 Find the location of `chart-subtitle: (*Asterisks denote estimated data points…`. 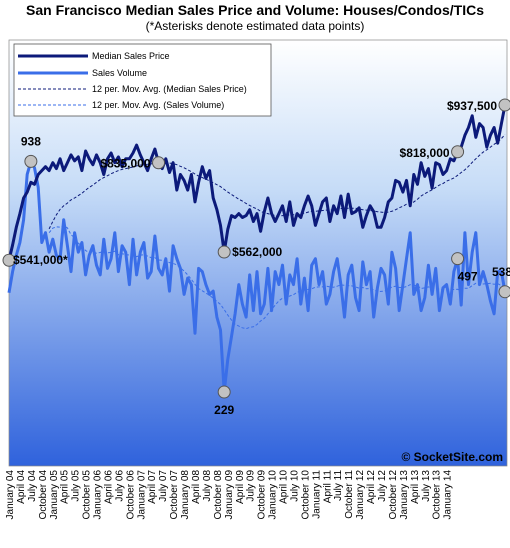

chart-subtitle: (*Asterisks denote estimated data points… is located at coordinates (255, 26).